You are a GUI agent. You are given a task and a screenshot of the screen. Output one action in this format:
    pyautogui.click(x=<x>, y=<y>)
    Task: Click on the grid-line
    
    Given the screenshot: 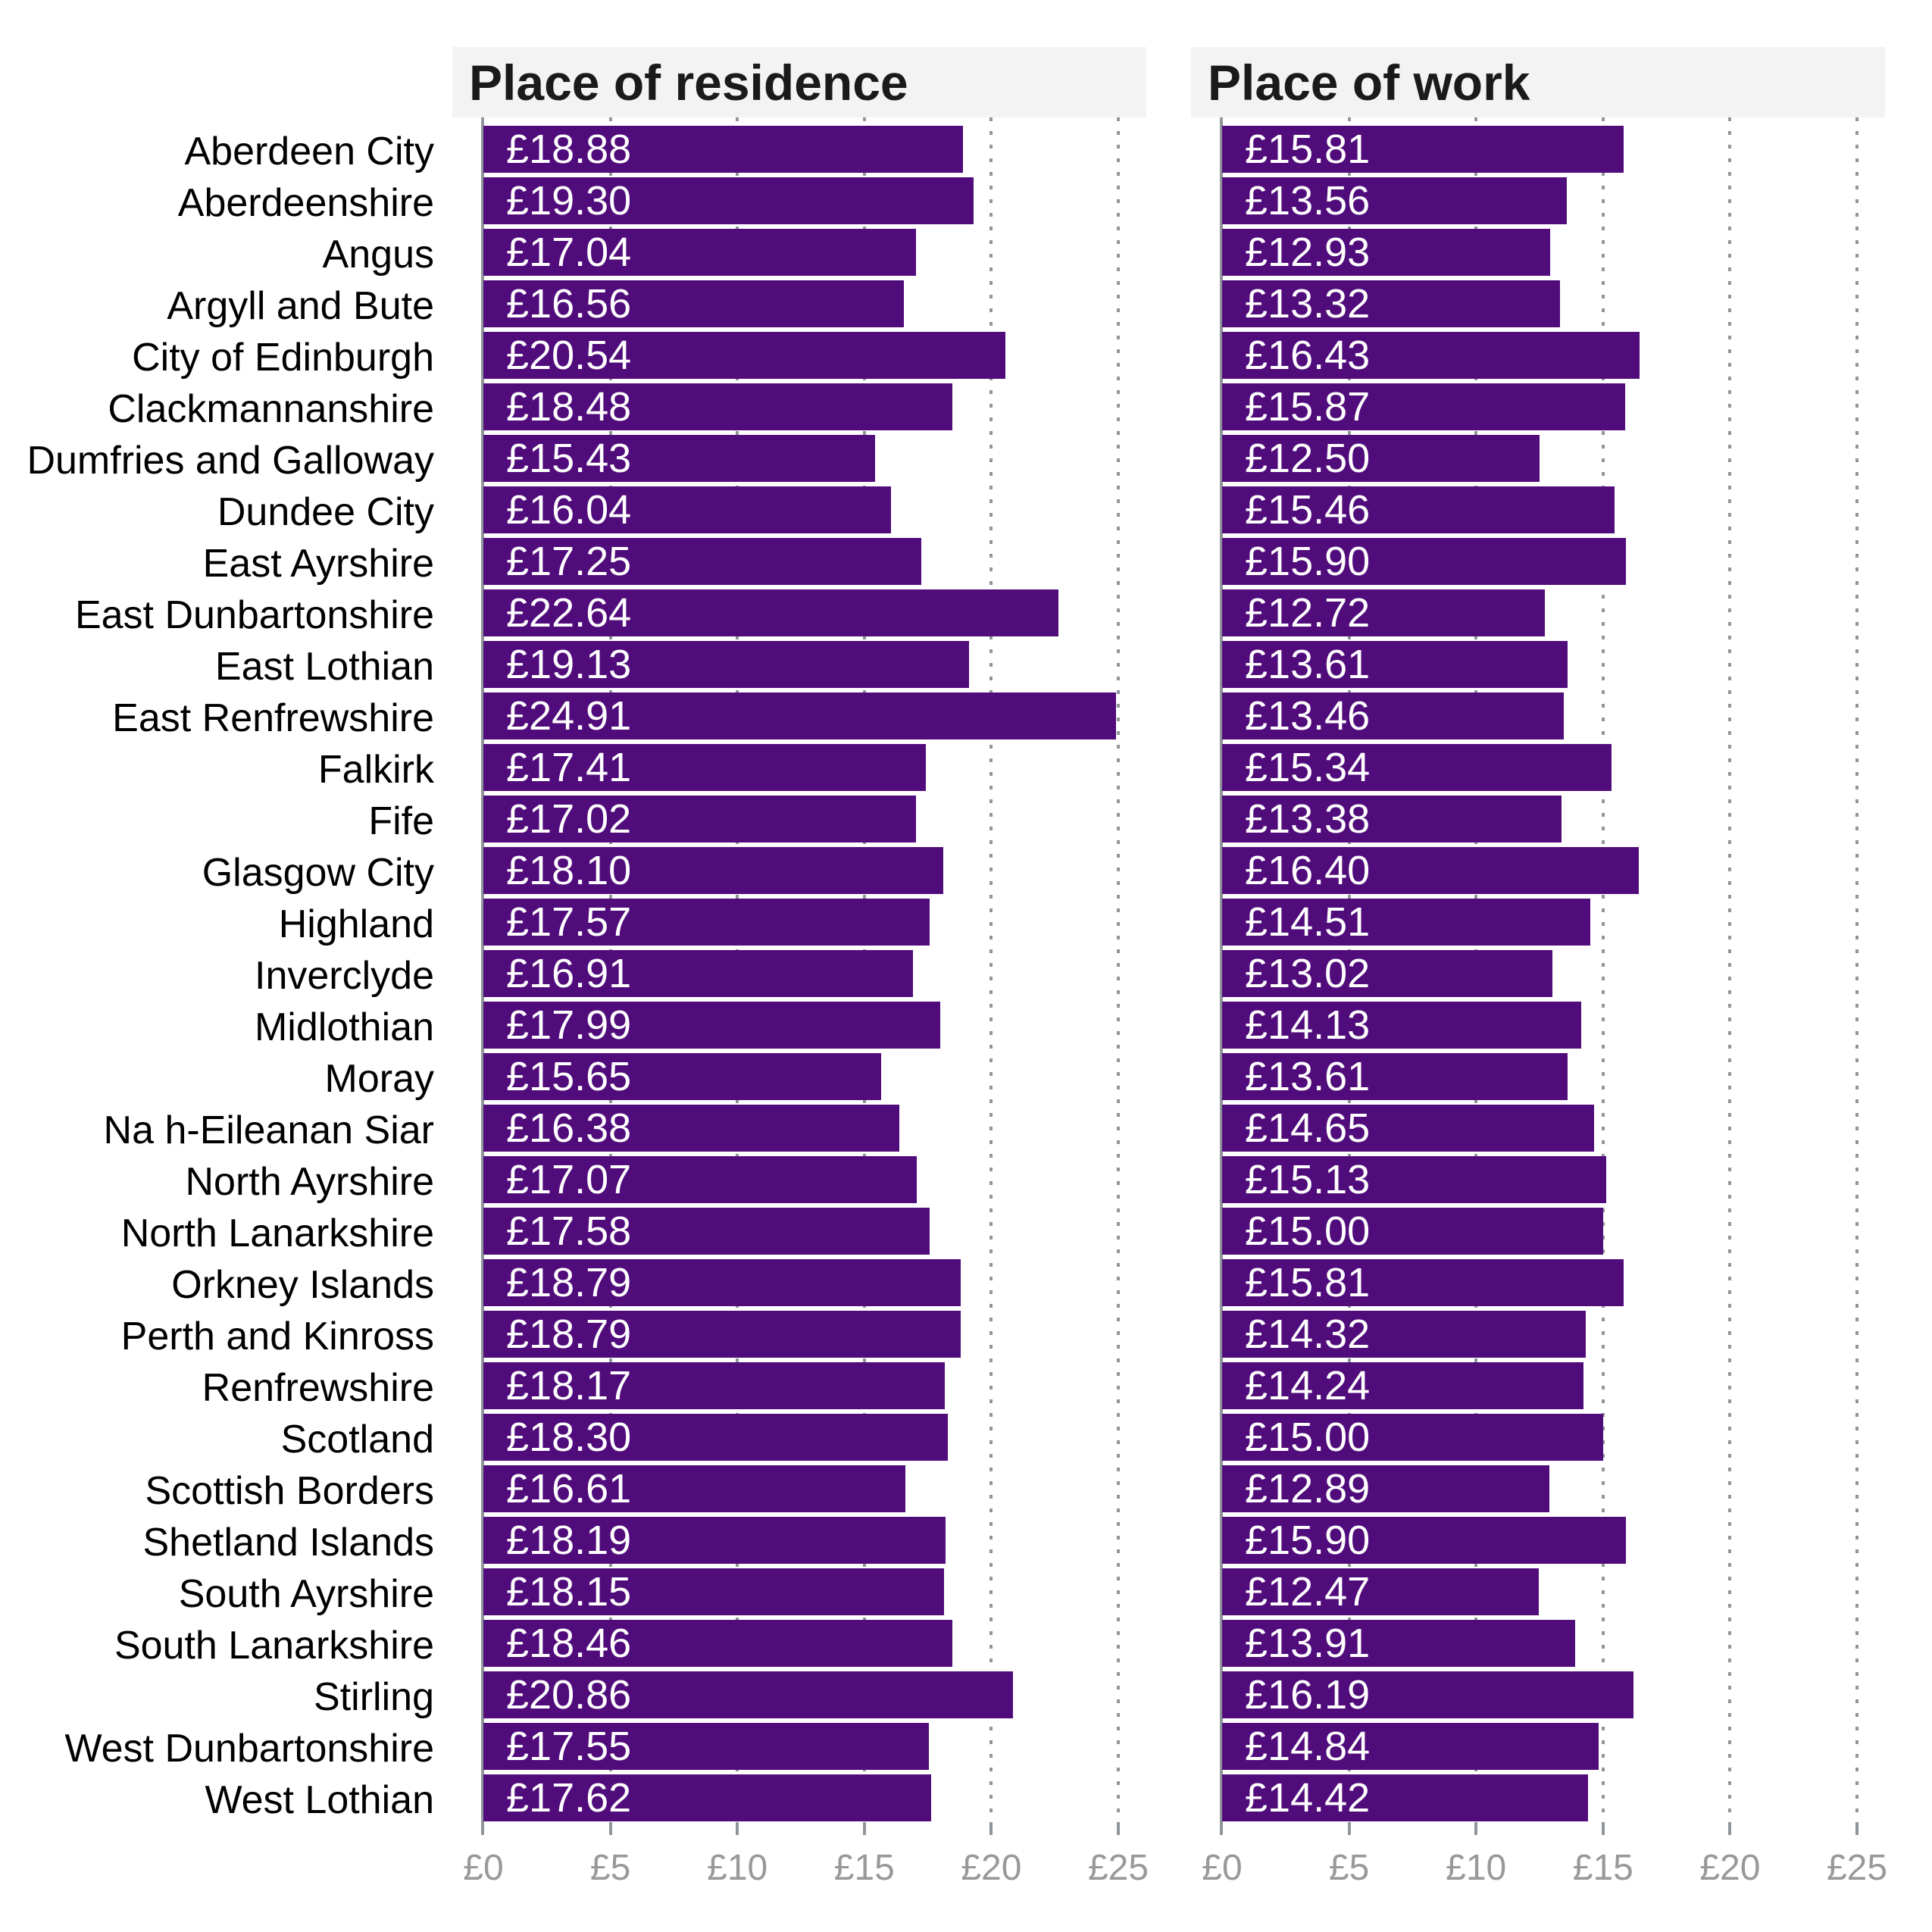 What is the action you would take?
    pyautogui.click(x=1603, y=972)
    